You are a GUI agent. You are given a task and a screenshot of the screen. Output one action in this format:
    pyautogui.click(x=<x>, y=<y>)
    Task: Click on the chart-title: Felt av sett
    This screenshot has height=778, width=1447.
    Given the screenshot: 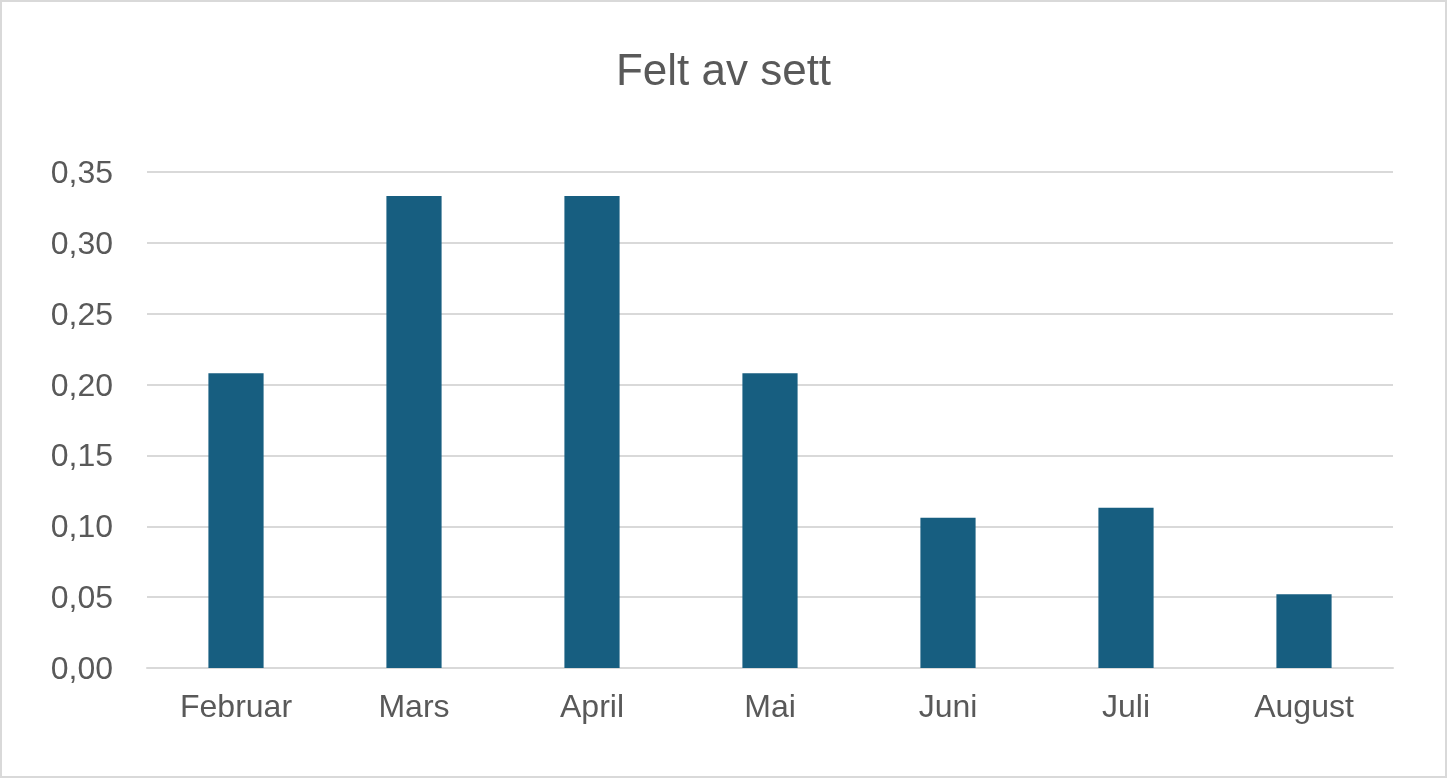 What is the action you would take?
    pyautogui.click(x=723, y=69)
    